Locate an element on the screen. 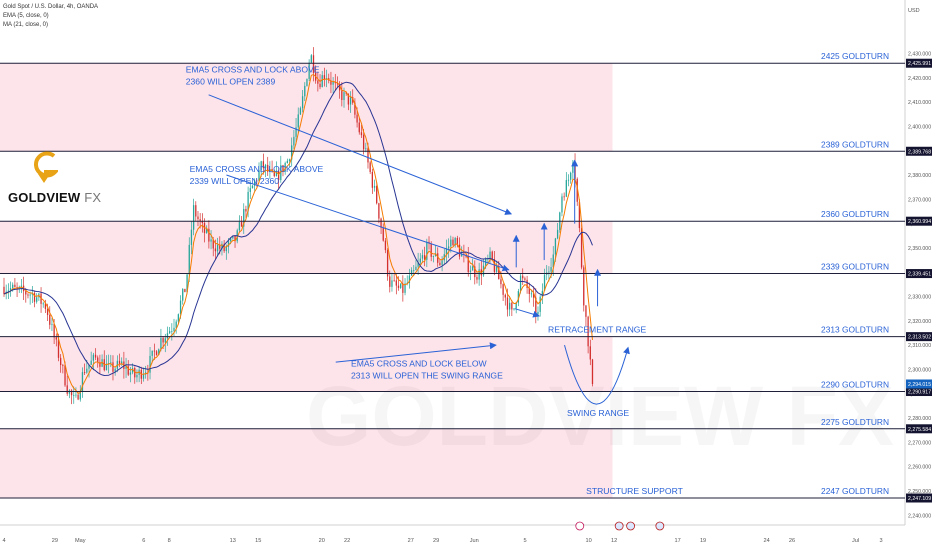 This screenshot has height=550, width=932. annotation-text: SWING RANGE is located at coordinates (598, 413).